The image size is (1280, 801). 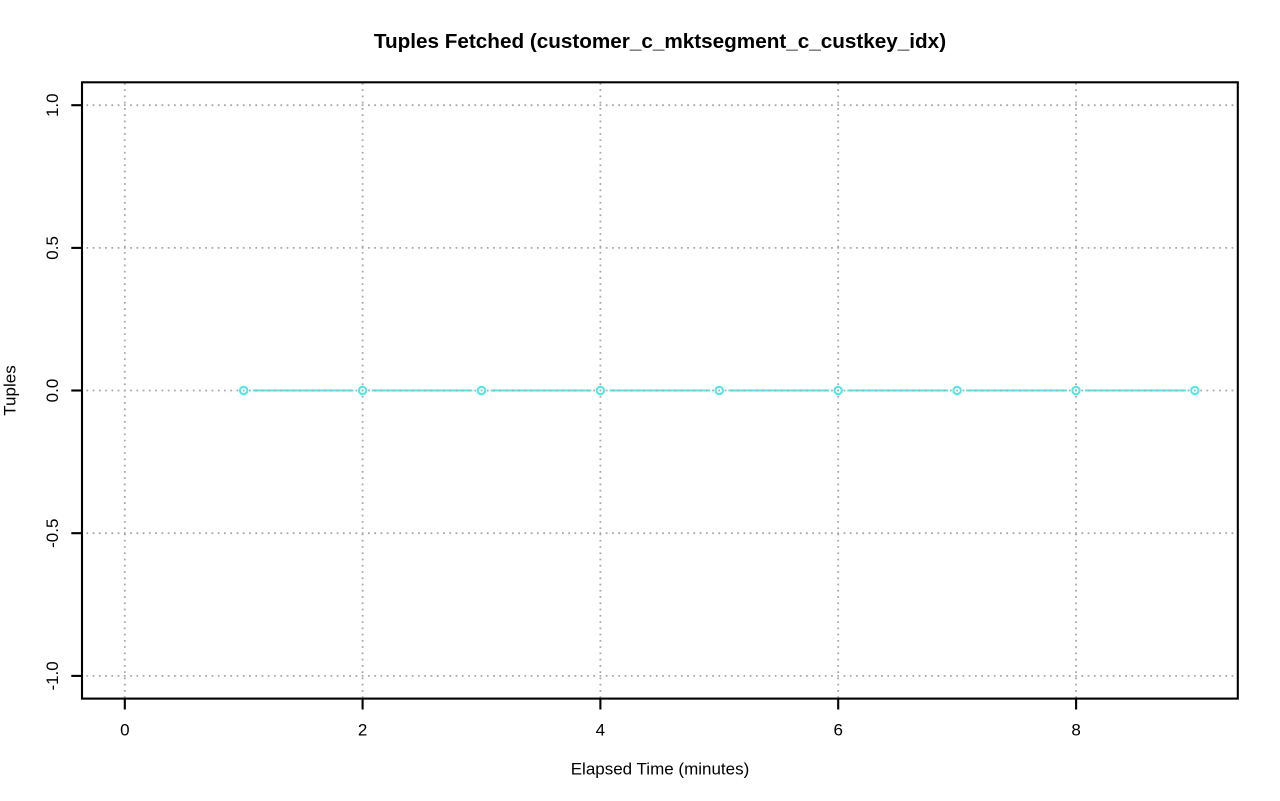 I want to click on svg-text: 6, so click(x=837, y=730).